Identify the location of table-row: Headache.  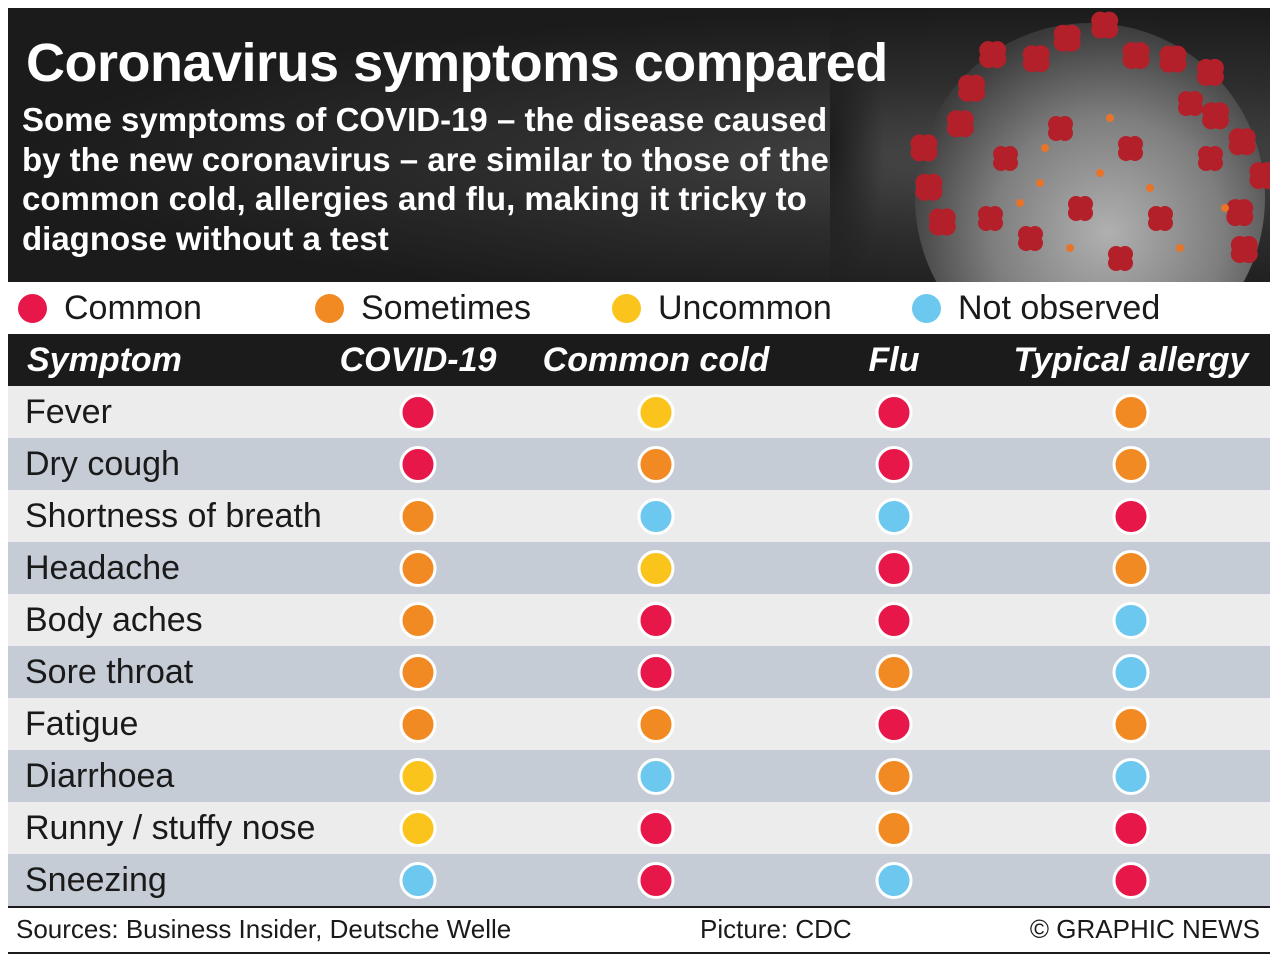
(639, 568).